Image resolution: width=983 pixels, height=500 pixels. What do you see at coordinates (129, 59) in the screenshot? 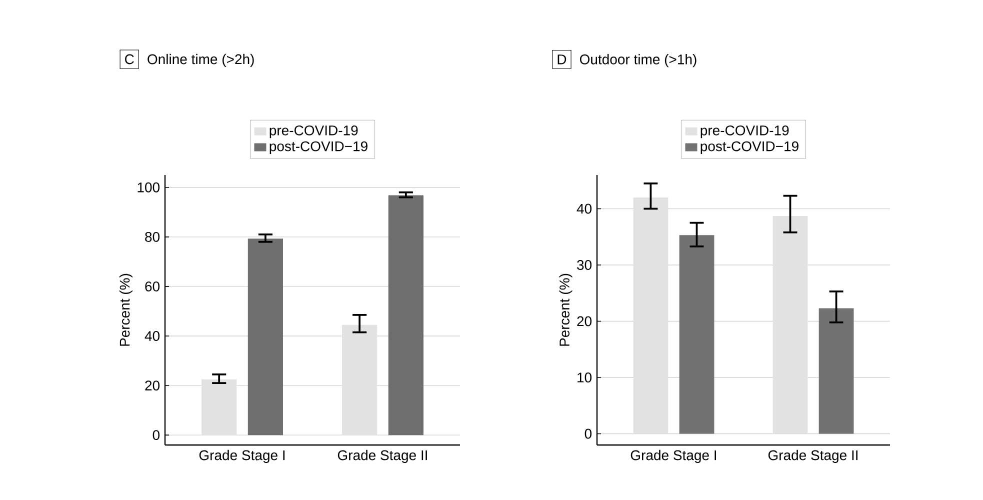
I see `text: C` at bounding box center [129, 59].